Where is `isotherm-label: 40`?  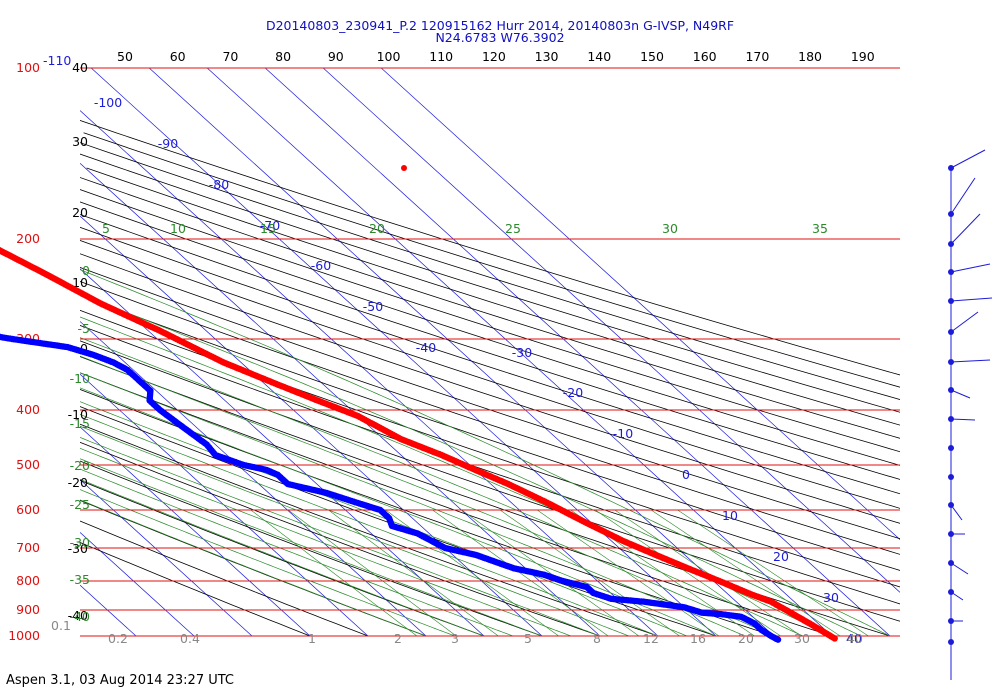 isotherm-label: 40 is located at coordinates (854, 638).